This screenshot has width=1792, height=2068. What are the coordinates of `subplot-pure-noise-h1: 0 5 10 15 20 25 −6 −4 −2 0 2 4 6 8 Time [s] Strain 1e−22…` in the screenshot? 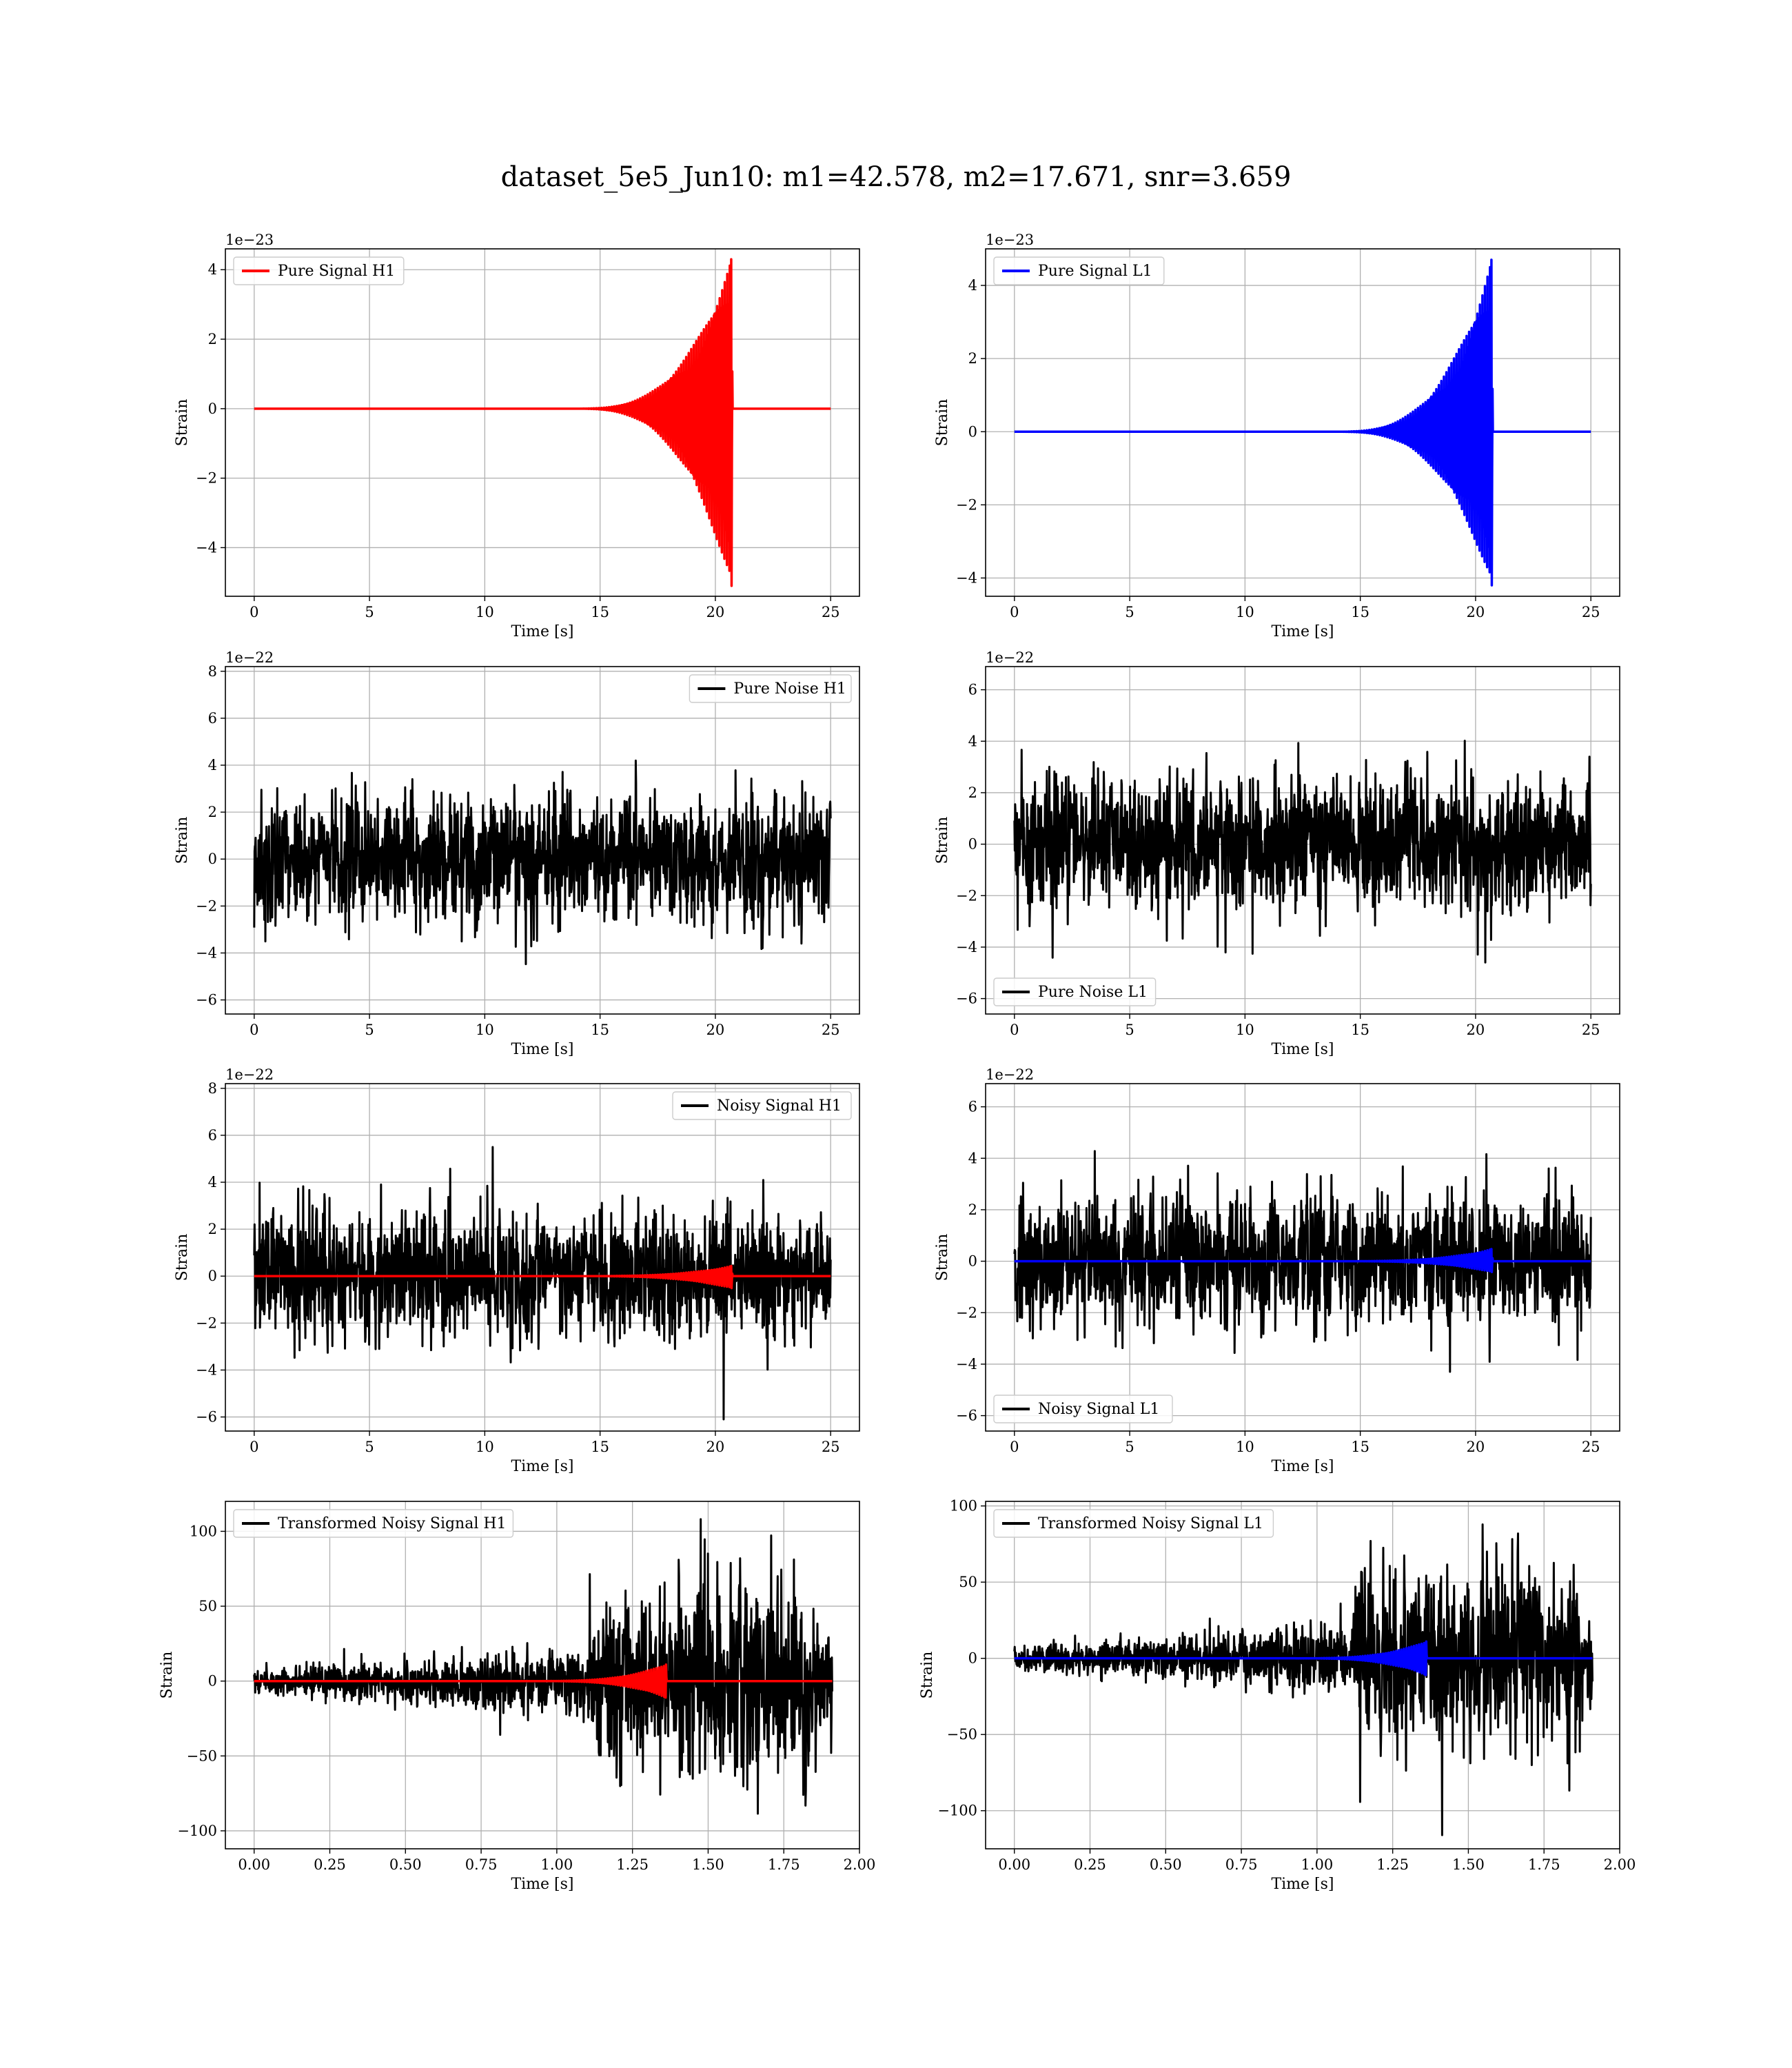 It's located at (517, 853).